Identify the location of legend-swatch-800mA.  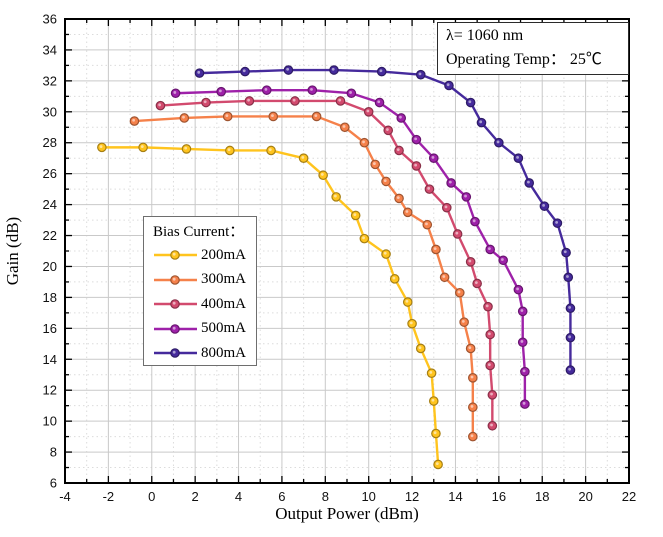
(175, 353).